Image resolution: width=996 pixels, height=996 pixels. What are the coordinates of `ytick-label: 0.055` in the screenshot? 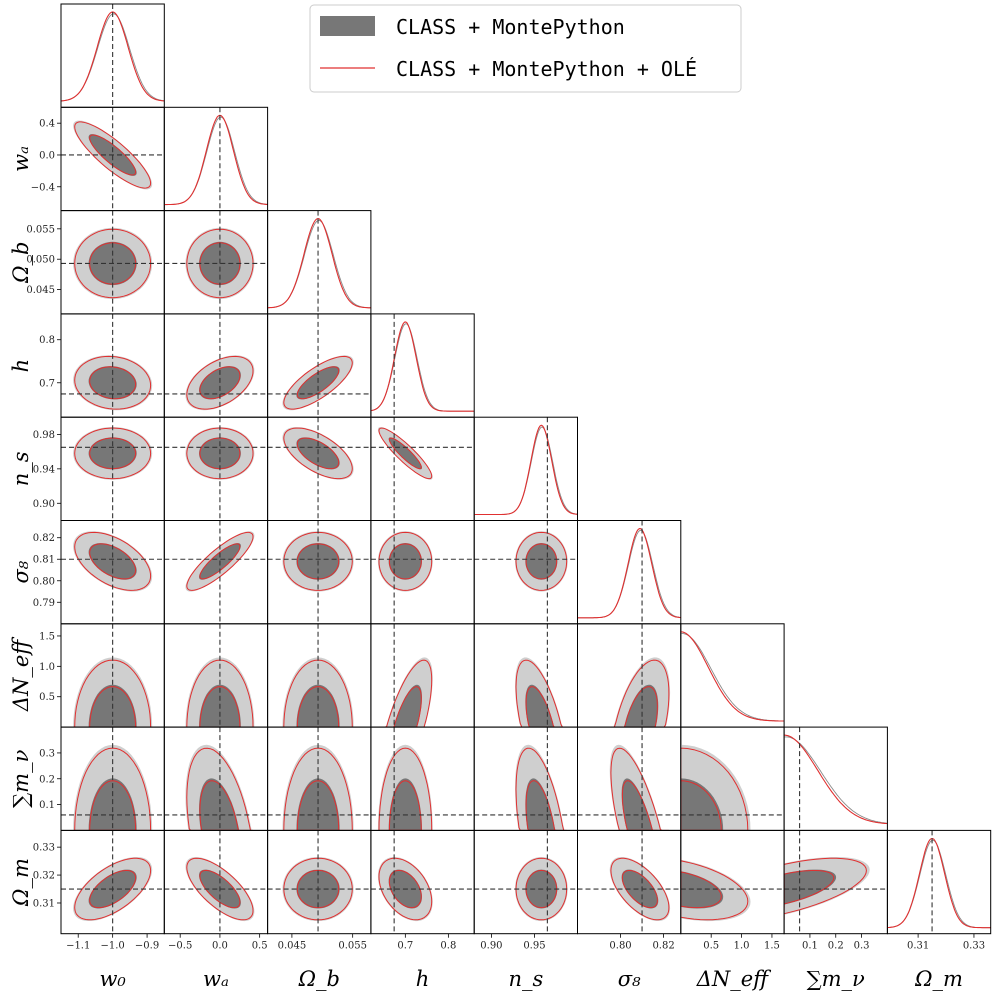 It's located at (40, 229).